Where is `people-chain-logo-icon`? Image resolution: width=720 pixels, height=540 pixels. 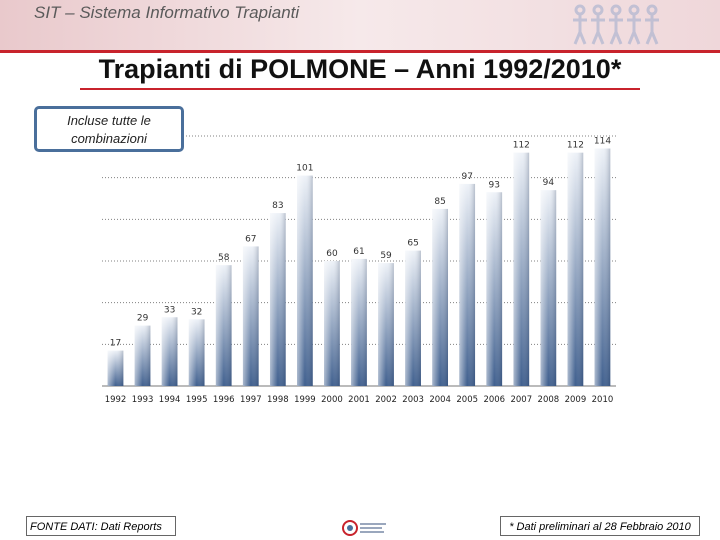
people-chain-logo-icon is located at coordinates (616, 24).